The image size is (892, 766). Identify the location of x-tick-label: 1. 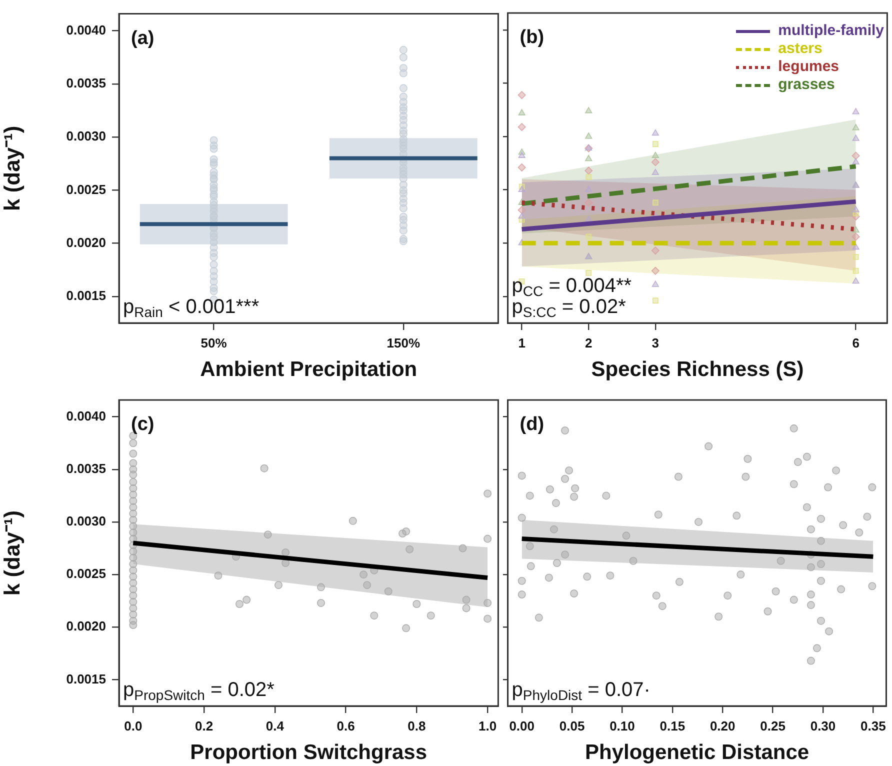
(522, 342).